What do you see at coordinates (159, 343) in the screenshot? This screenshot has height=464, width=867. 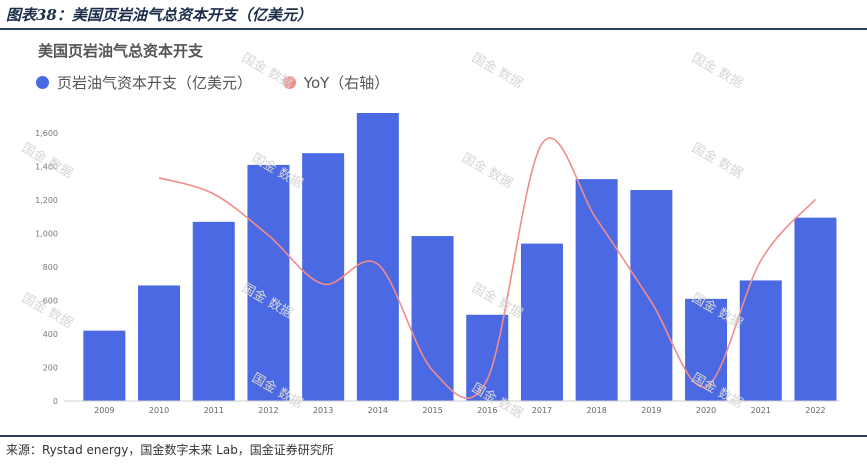 I see `bar-2010` at bounding box center [159, 343].